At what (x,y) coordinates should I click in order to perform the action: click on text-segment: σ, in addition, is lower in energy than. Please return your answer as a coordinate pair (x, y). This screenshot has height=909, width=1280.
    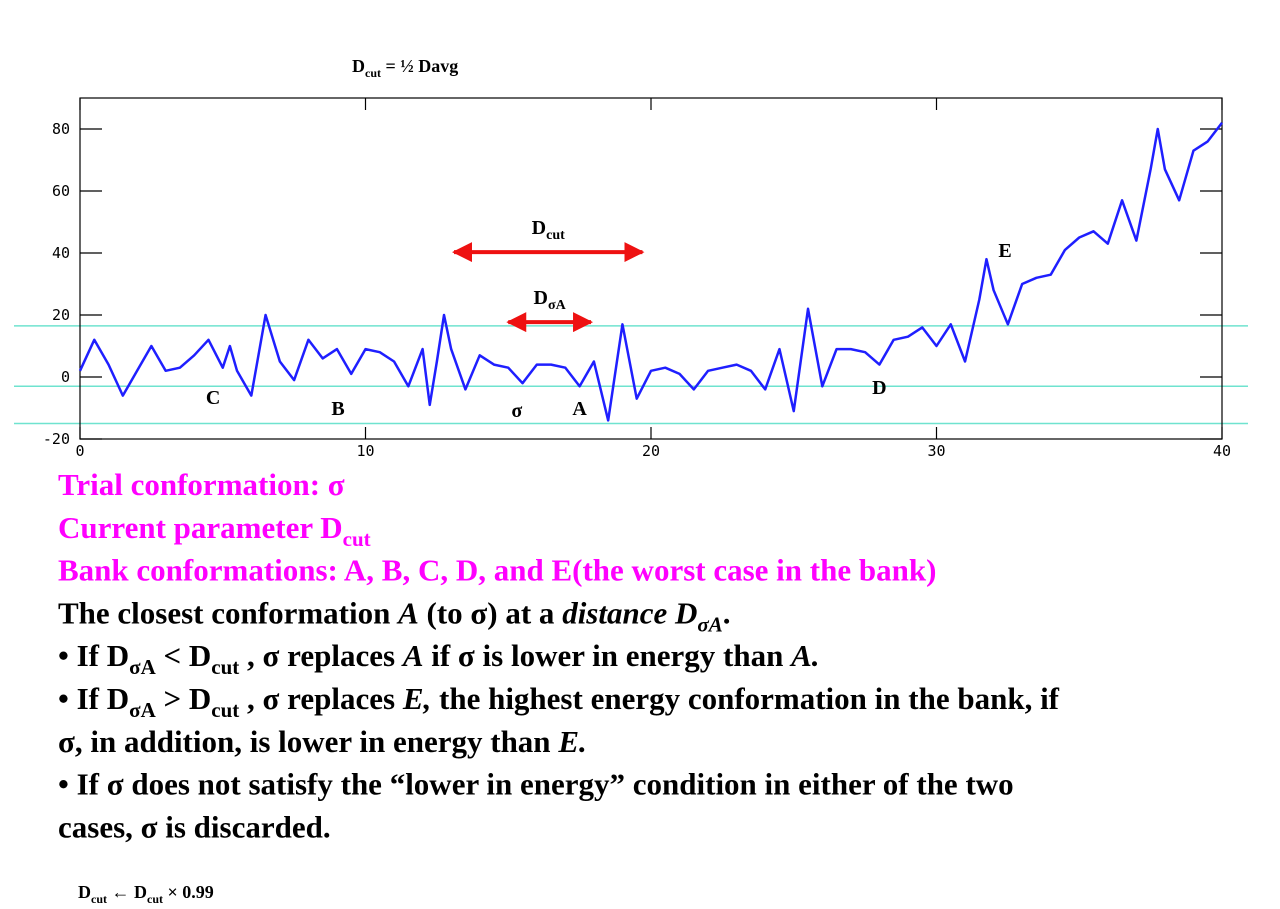
    Looking at the image, I should click on (308, 741).